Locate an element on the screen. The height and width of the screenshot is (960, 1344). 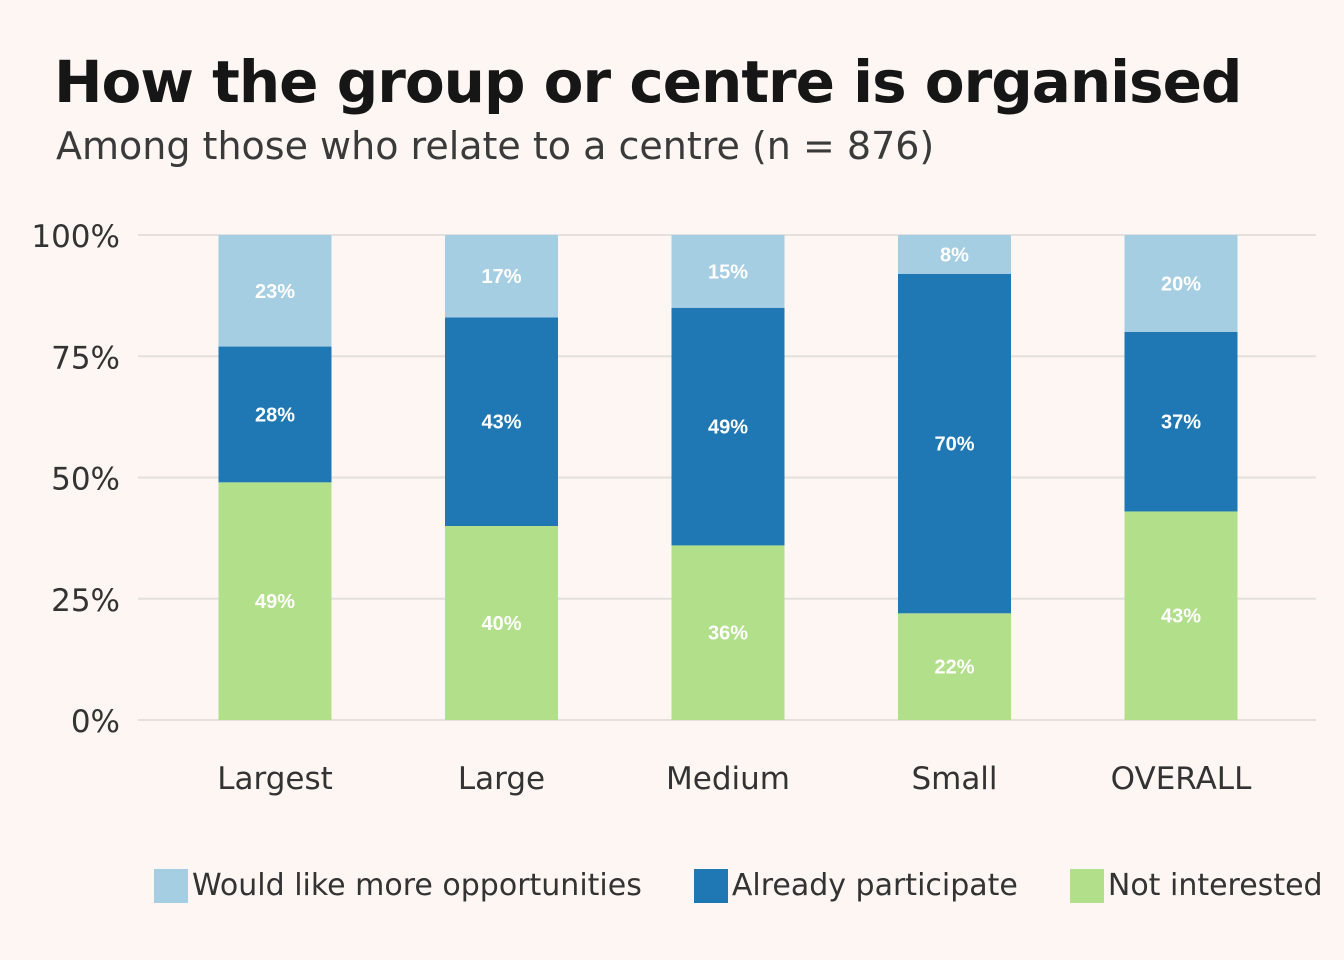
x-axis-ticks: Largest Large Medium Small OVERALL is located at coordinates (734, 779).